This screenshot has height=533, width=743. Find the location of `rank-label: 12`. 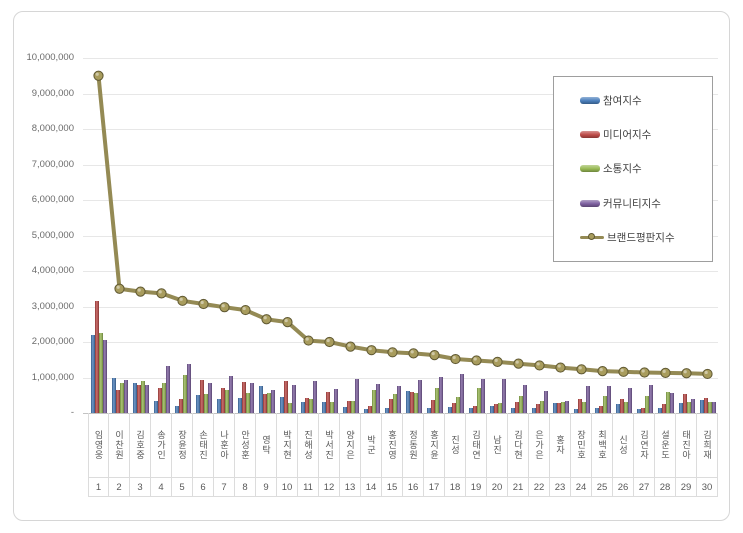

rank-label: 12 is located at coordinates (329, 487).